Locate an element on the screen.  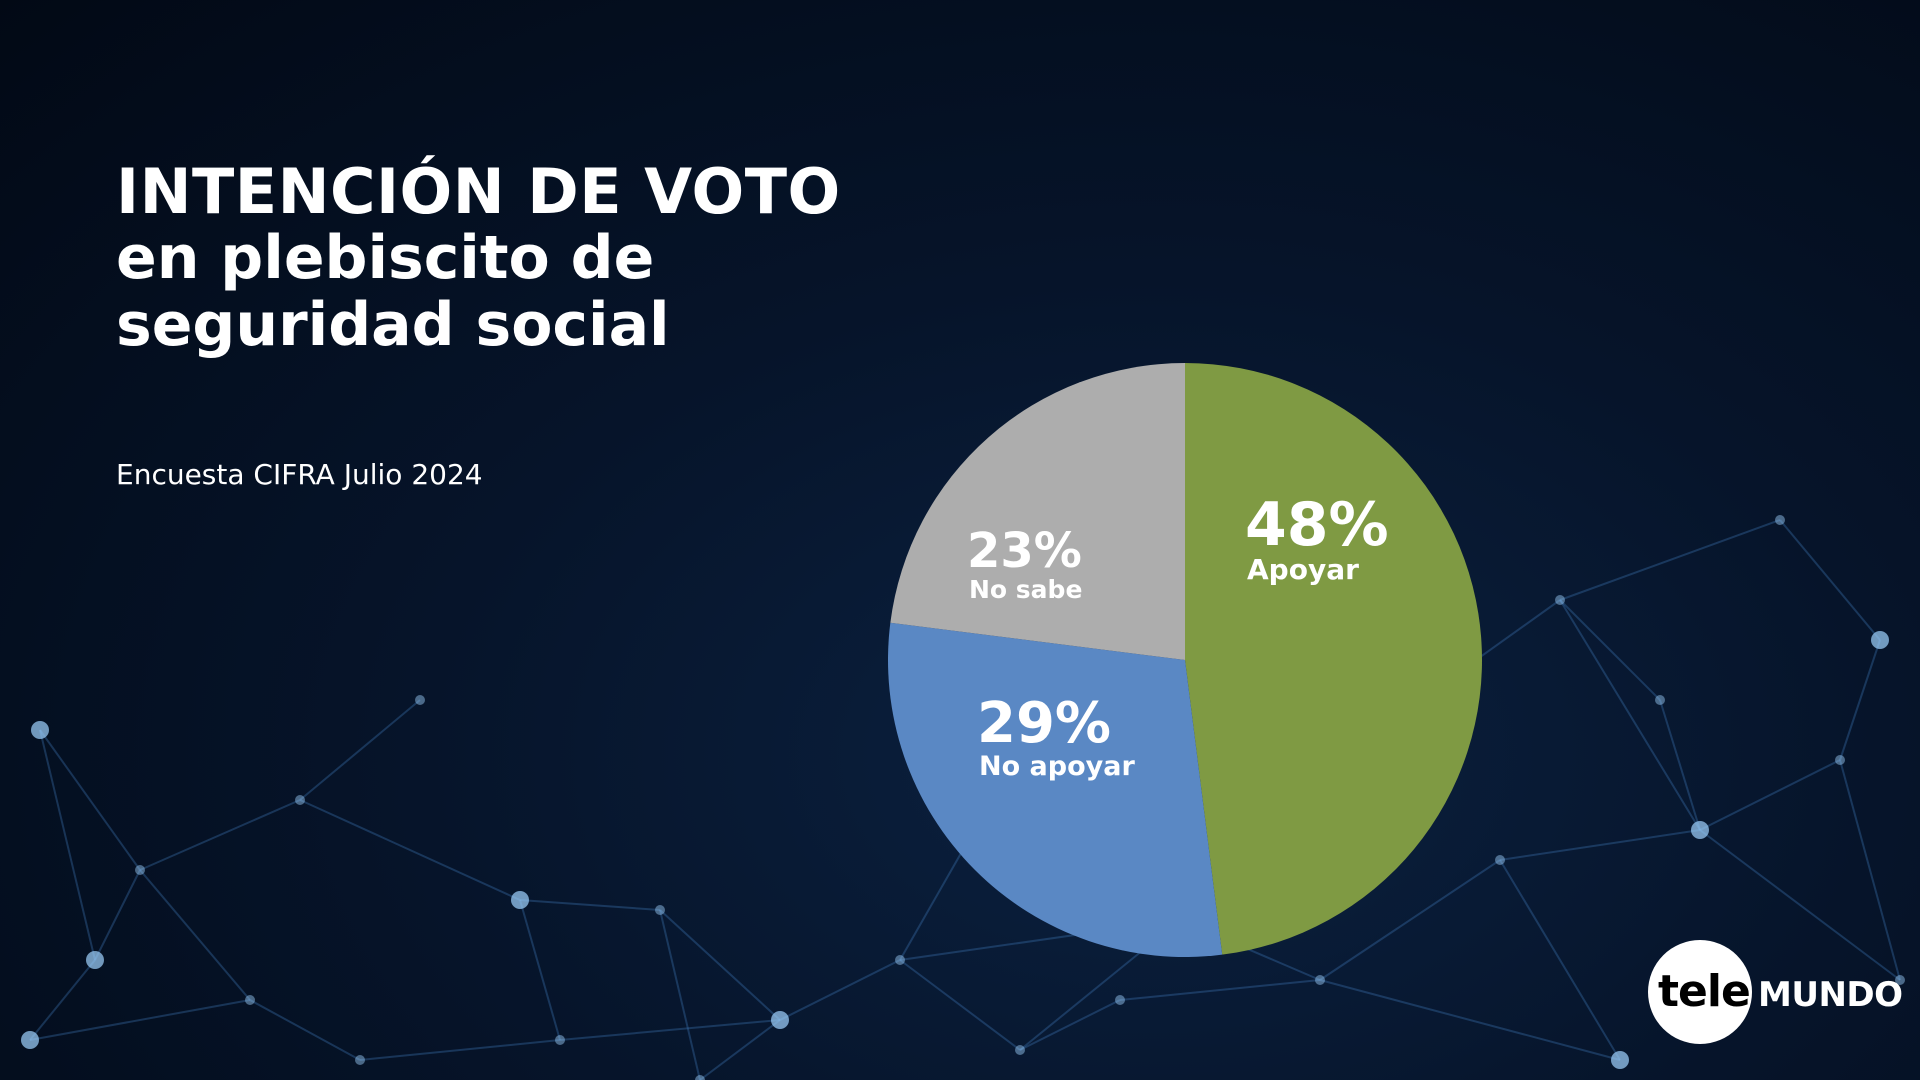
slice-value-label: 48% is located at coordinates (1317, 525).